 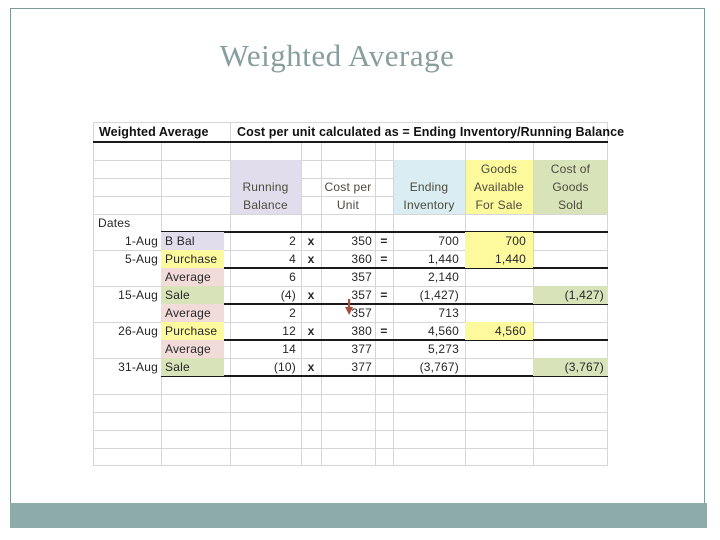 What do you see at coordinates (350, 259) in the screenshot?
I see `table-row-5-aug: 5-Aug Purchase 4 x 360 = 1,440 1,440` at bounding box center [350, 259].